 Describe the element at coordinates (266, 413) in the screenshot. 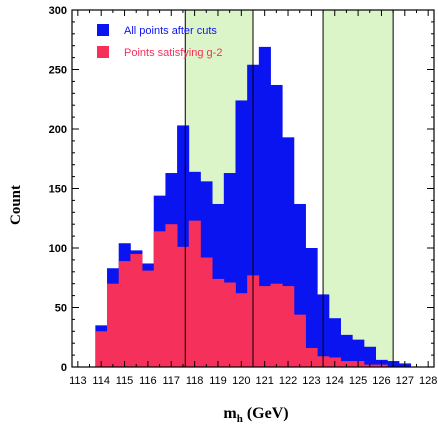

I see `x-axis-title-unit: (GeV)` at that location.